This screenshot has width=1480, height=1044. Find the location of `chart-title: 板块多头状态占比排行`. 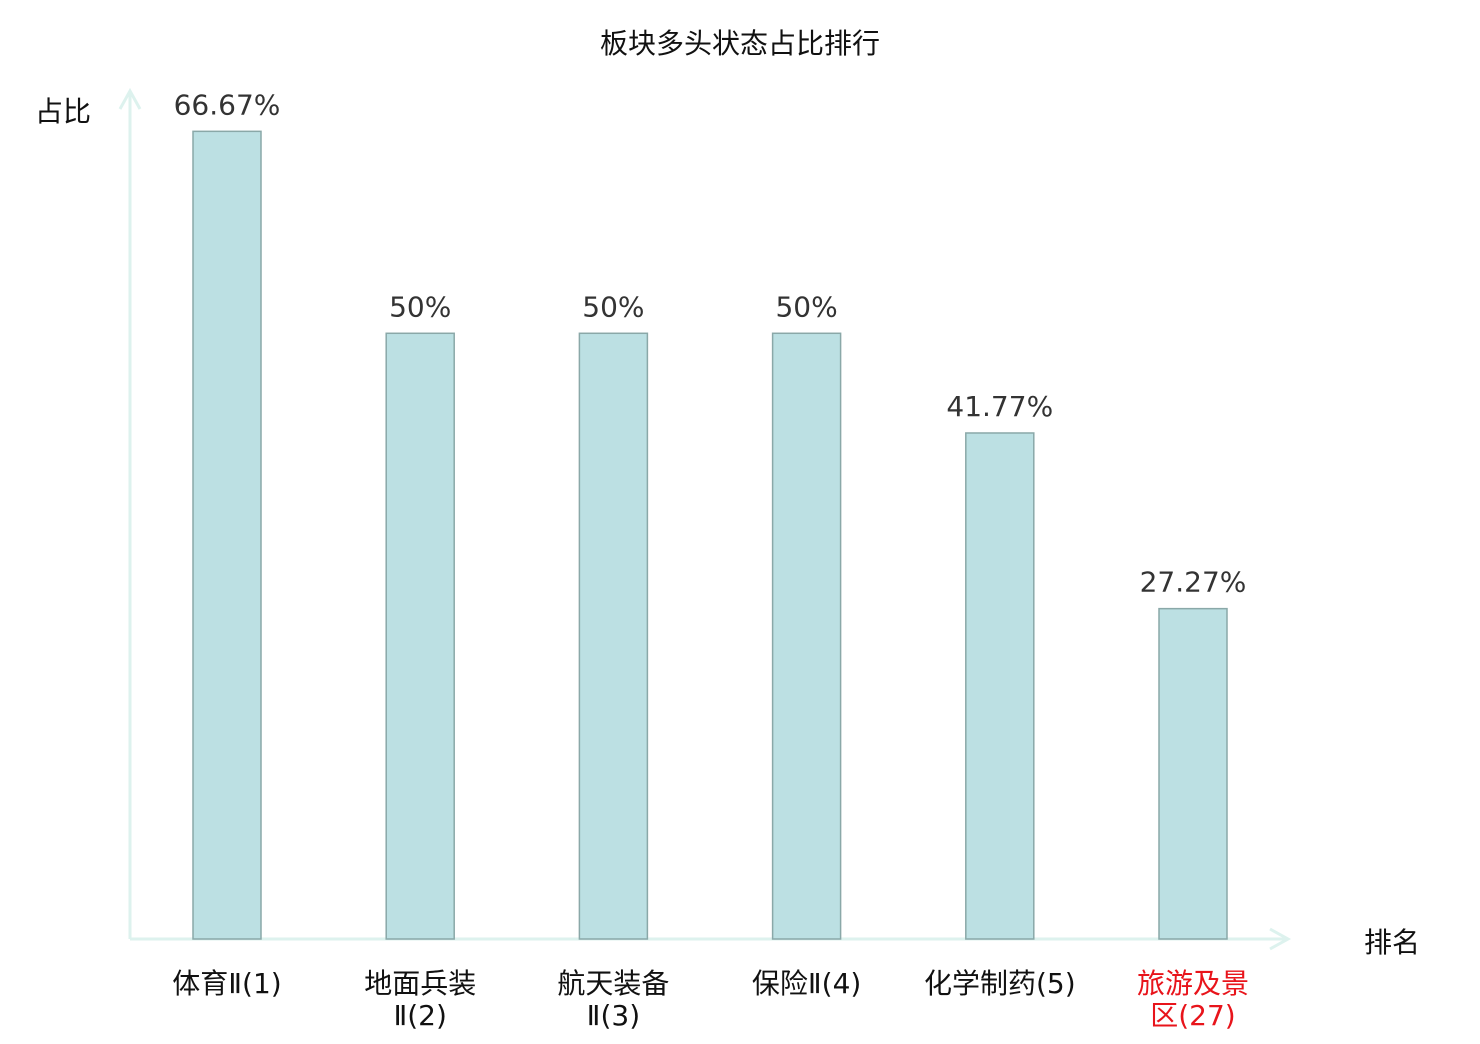

chart-title: 板块多头状态占比排行 is located at coordinates (740, 43).